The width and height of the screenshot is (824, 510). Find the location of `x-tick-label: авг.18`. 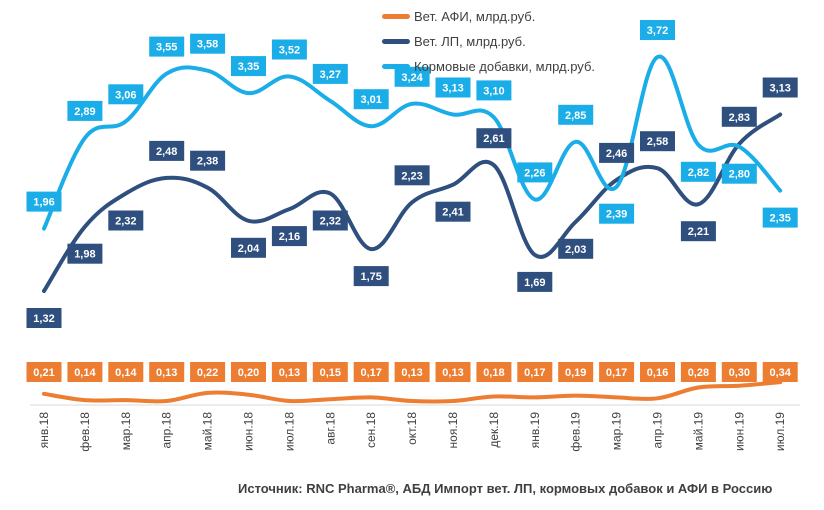

x-tick-label: авг.18 is located at coordinates (330, 428).